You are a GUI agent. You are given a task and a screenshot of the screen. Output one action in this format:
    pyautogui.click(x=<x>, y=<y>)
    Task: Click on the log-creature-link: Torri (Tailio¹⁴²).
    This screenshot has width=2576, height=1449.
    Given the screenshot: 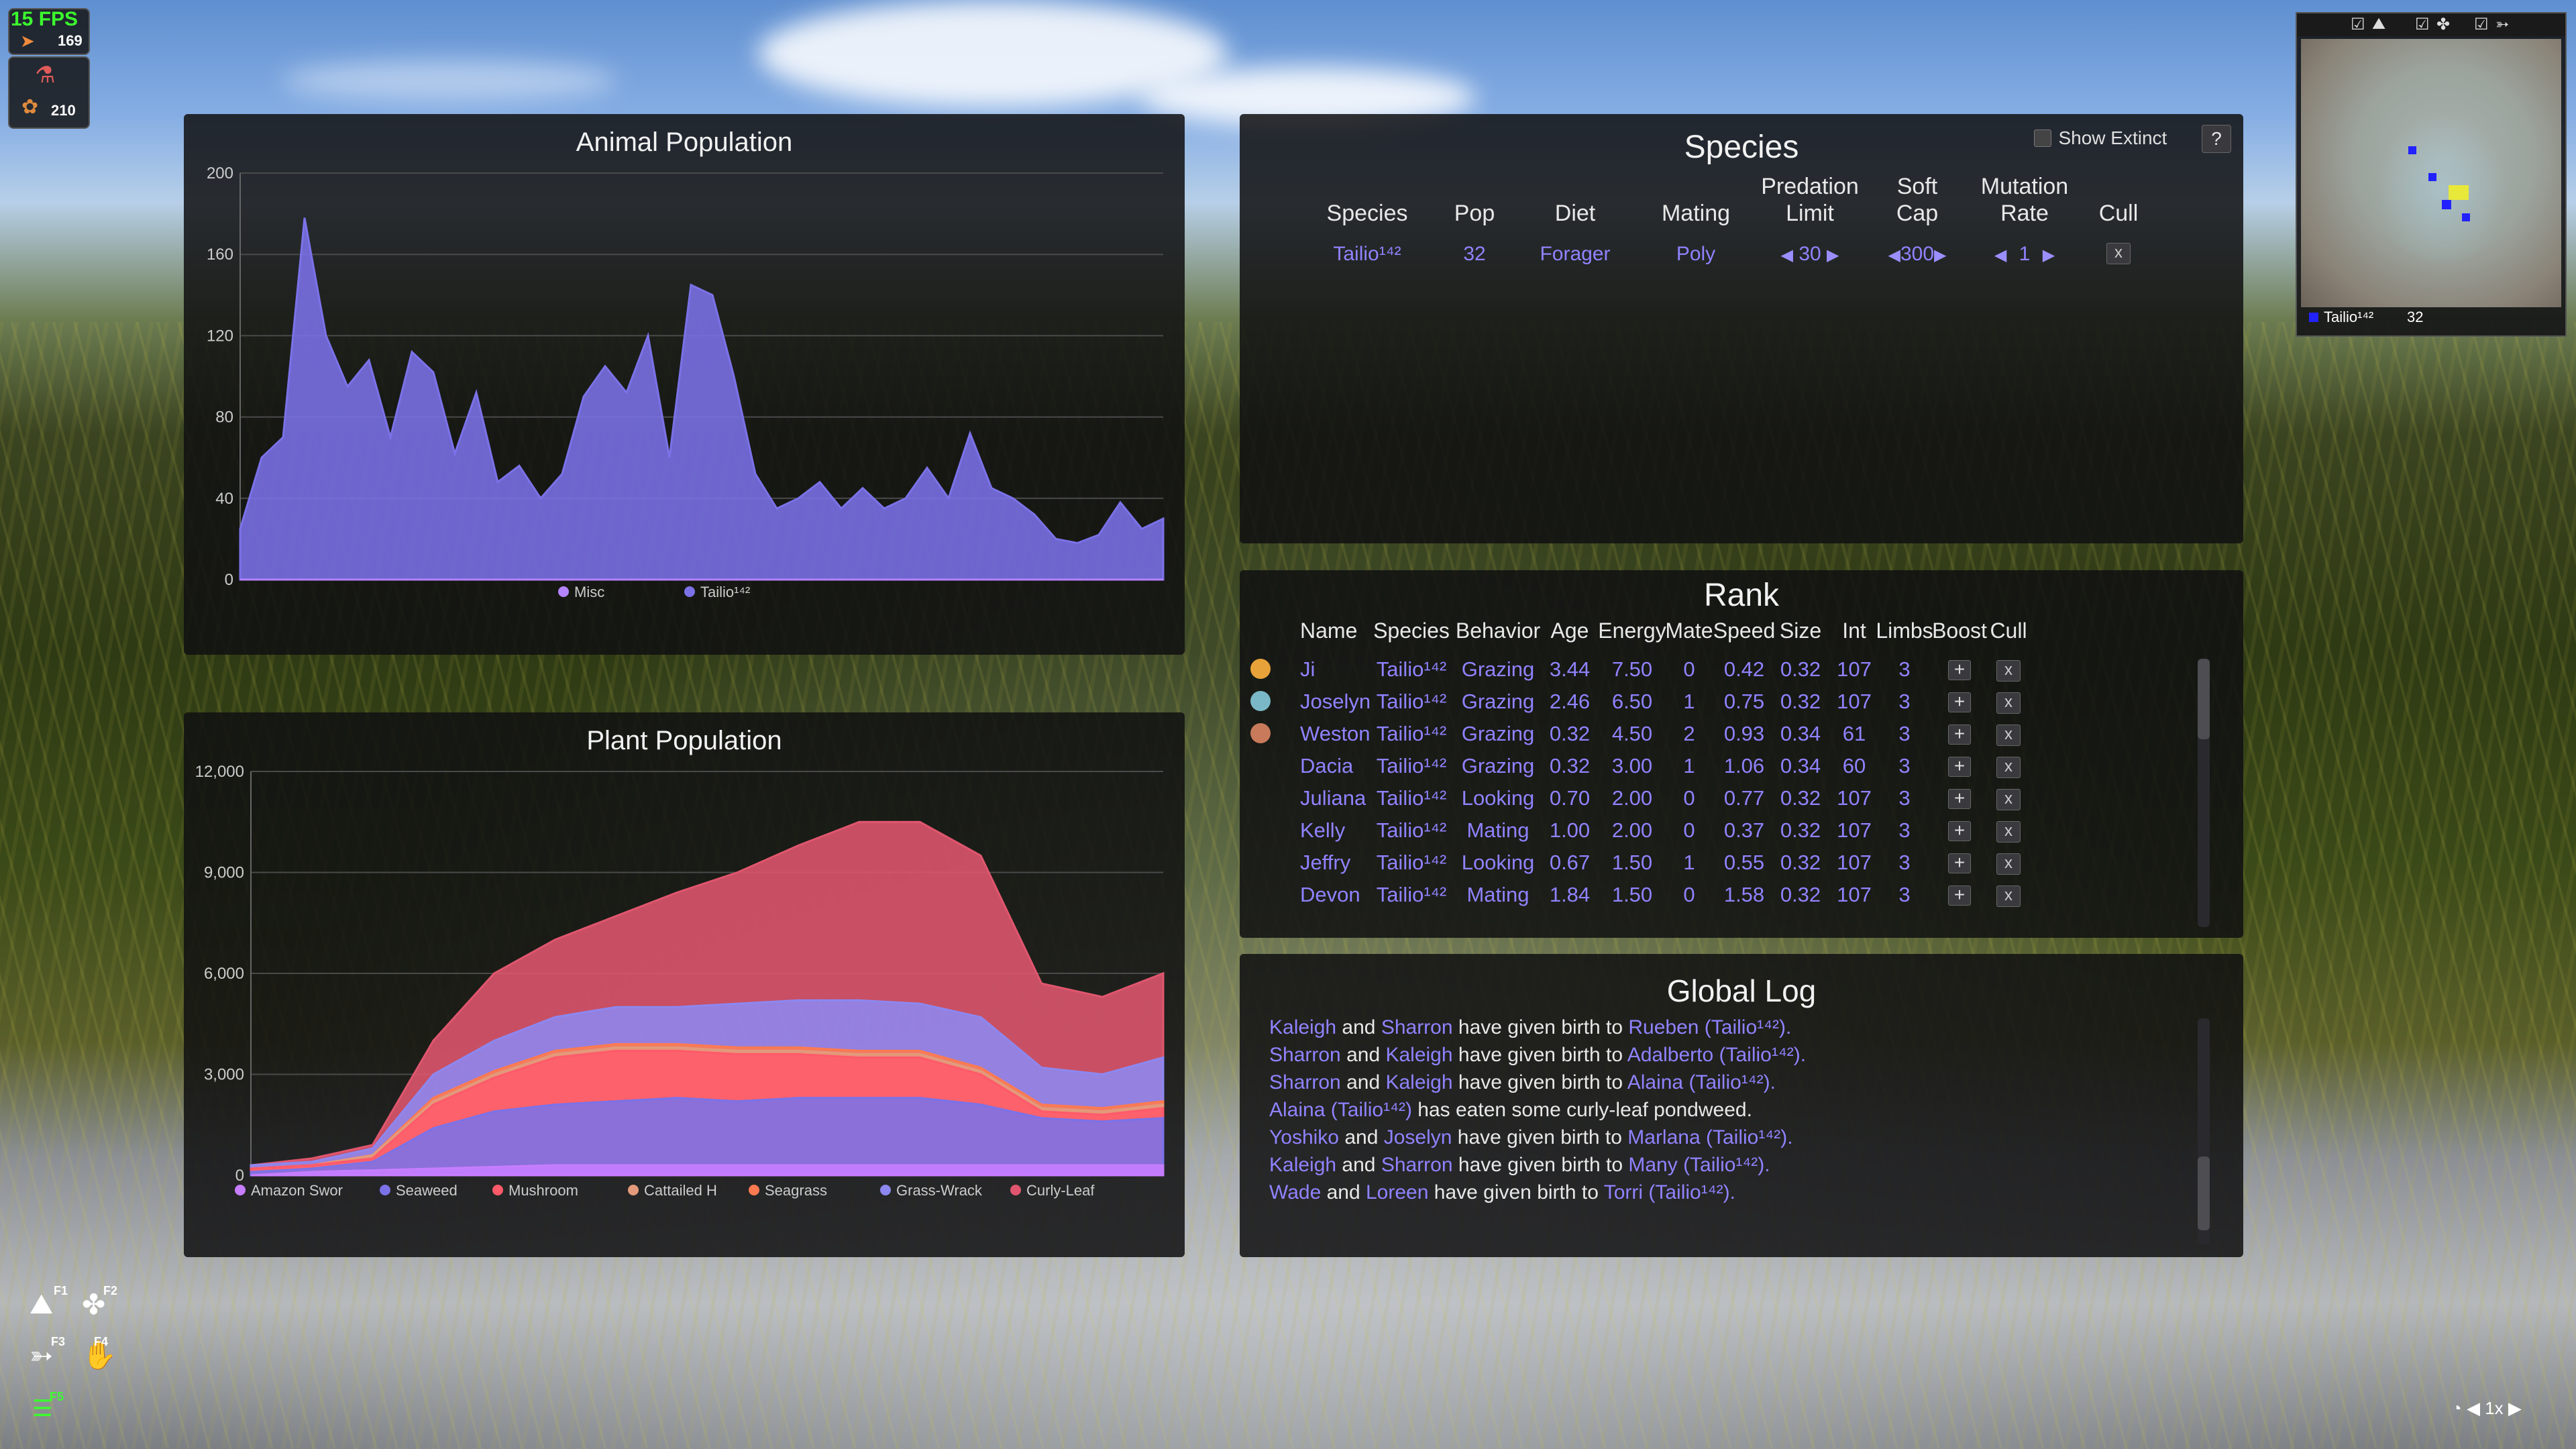 What is the action you would take?
    pyautogui.click(x=1669, y=1192)
    